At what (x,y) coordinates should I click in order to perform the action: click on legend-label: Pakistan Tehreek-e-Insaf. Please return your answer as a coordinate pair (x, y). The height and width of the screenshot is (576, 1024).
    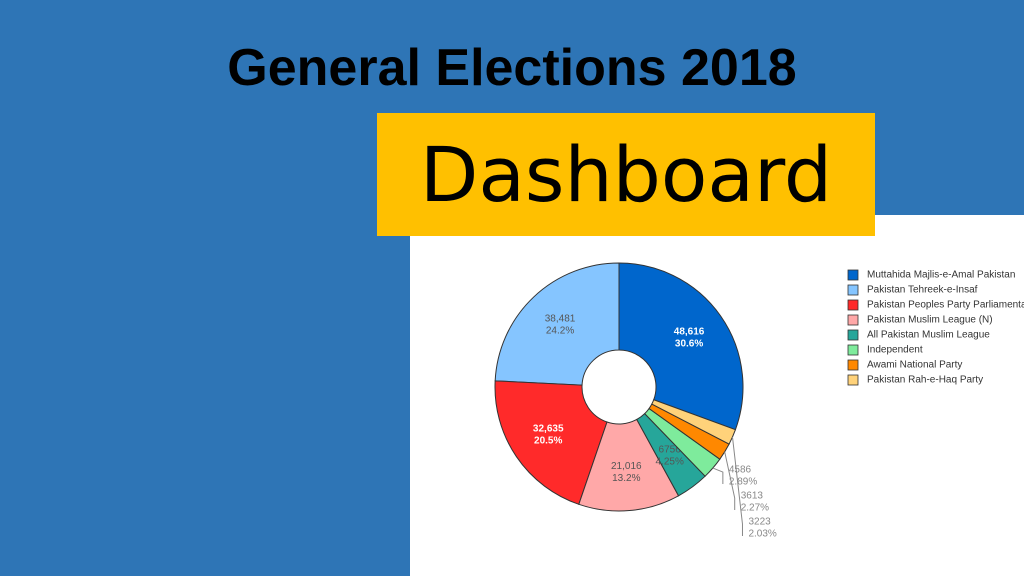
    Looking at the image, I should click on (922, 290).